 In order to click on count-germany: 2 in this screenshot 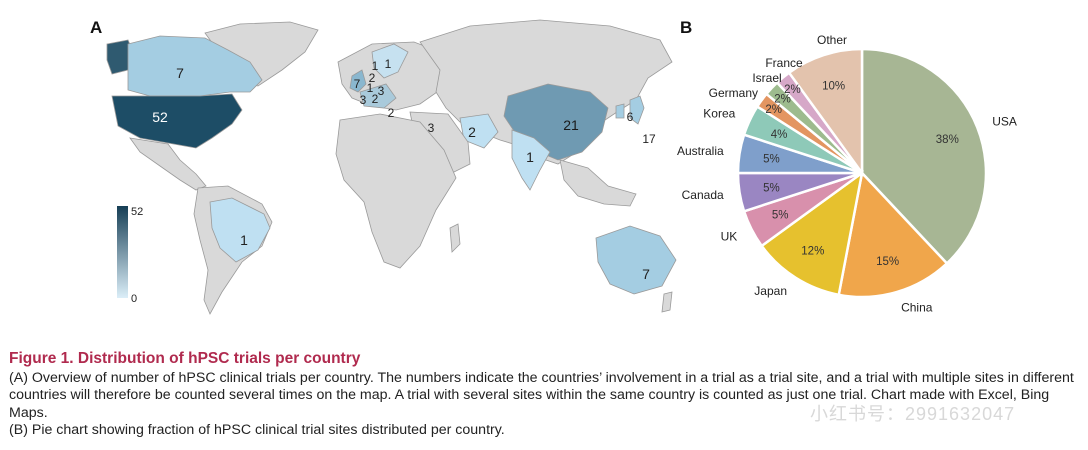, I will do `click(375, 99)`.